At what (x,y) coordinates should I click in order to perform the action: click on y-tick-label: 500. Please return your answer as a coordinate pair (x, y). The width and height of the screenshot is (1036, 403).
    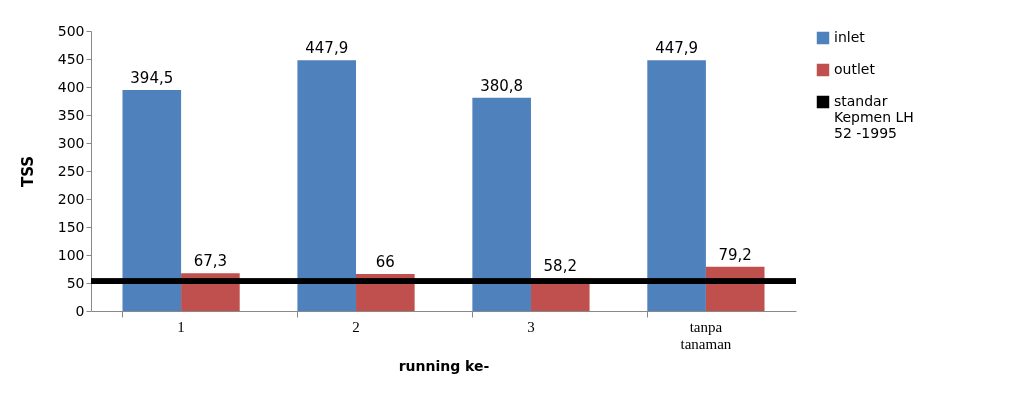
    Looking at the image, I should click on (71, 30).